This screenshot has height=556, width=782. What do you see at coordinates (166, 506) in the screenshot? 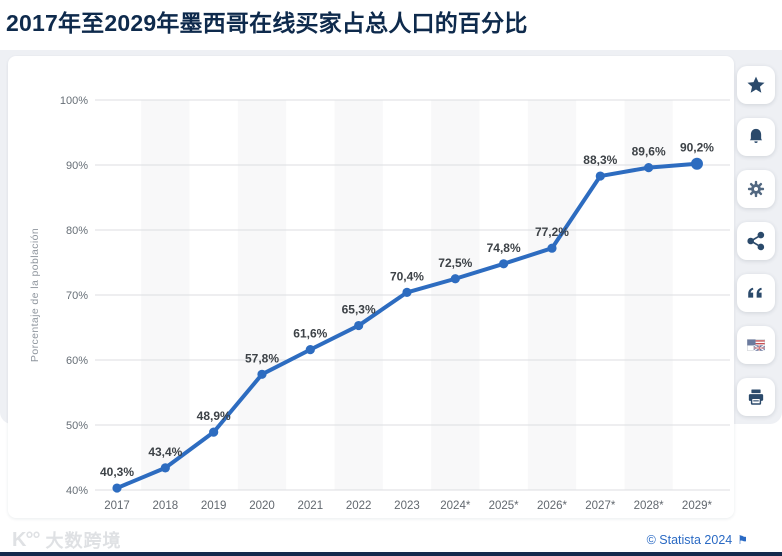
I see `svg-text: 2018` at bounding box center [166, 506].